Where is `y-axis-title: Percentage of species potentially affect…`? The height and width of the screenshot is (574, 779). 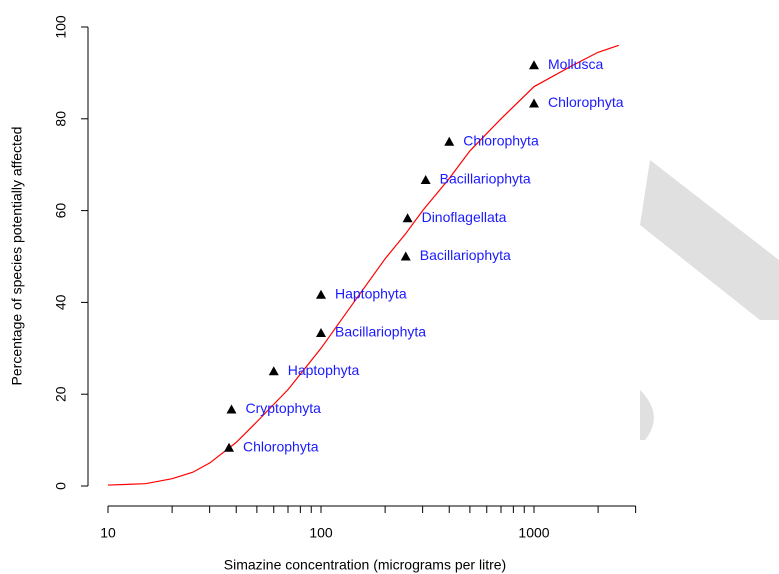 y-axis-title: Percentage of species potentially affect… is located at coordinates (17, 256).